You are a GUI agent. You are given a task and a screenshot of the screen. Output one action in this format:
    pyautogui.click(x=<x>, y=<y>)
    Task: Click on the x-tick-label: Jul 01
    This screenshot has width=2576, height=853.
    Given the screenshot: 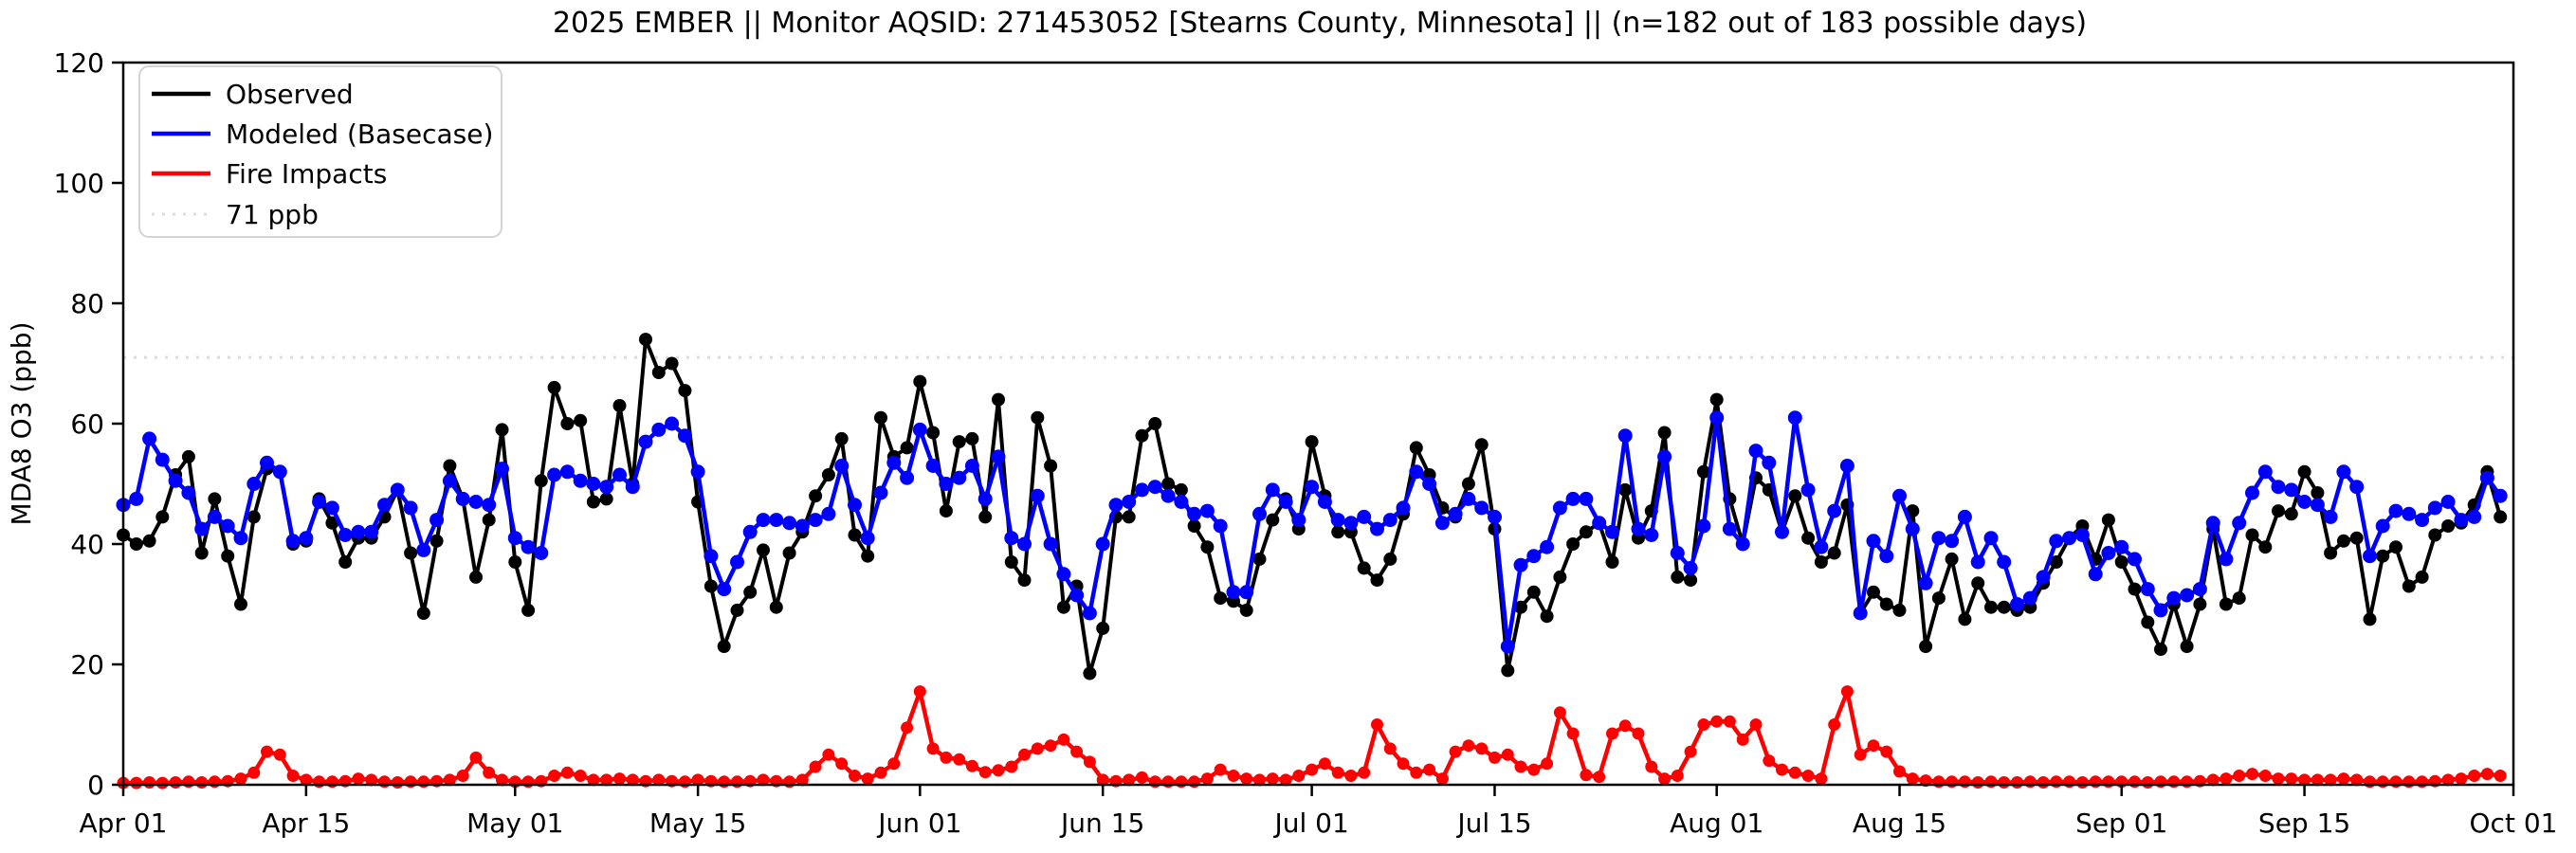 What is the action you would take?
    pyautogui.click(x=1310, y=823)
    